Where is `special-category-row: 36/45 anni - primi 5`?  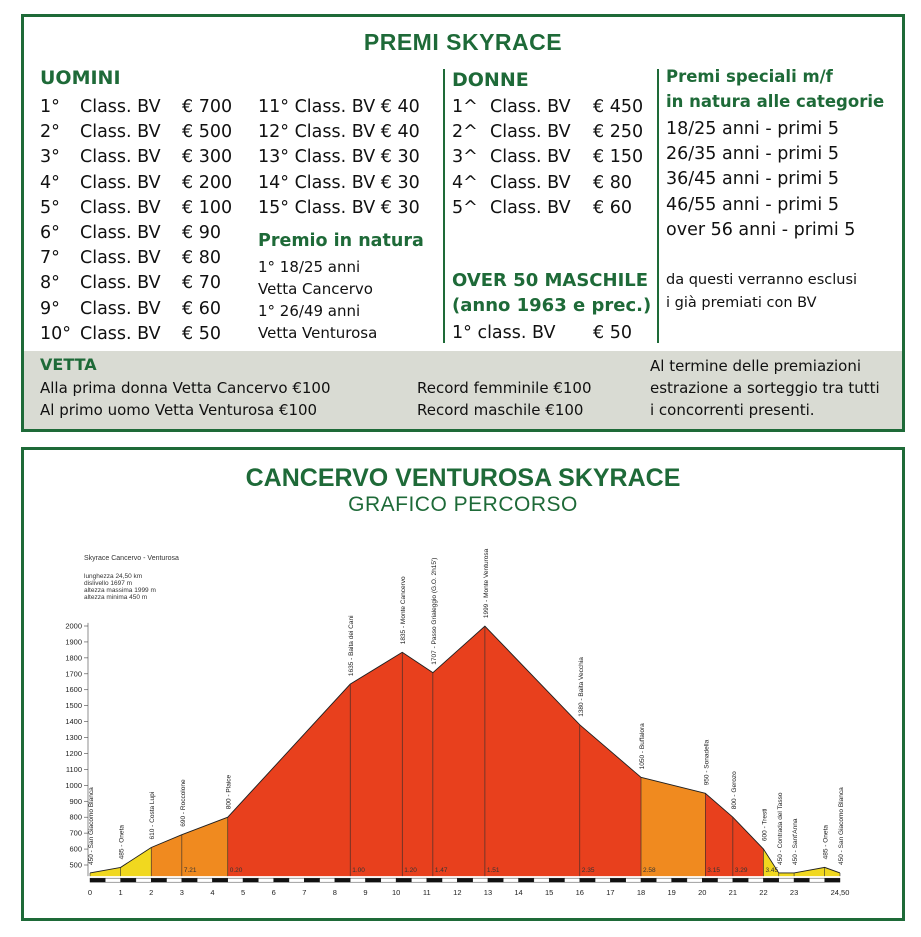 special-category-row: 36/45 anni - primi 5 is located at coordinates (752, 179).